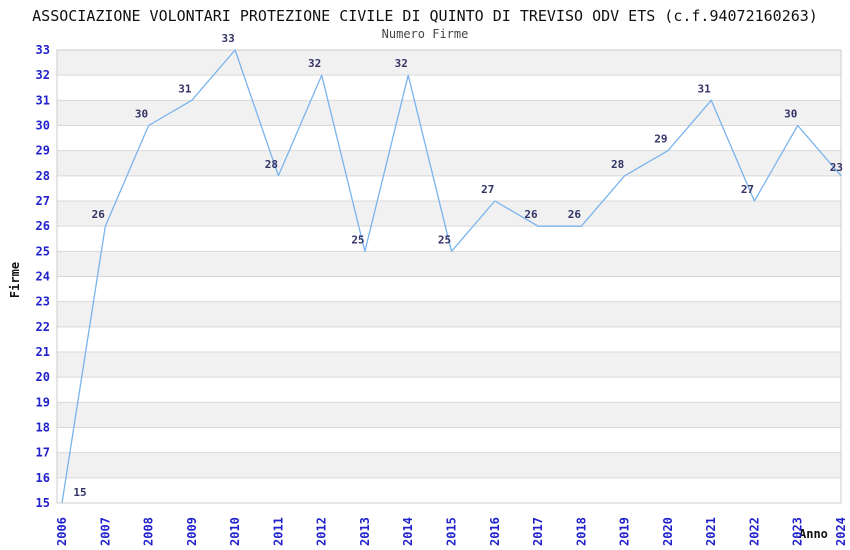 The width and height of the screenshot is (850, 550). I want to click on y-tick-label: 26, so click(43, 226).